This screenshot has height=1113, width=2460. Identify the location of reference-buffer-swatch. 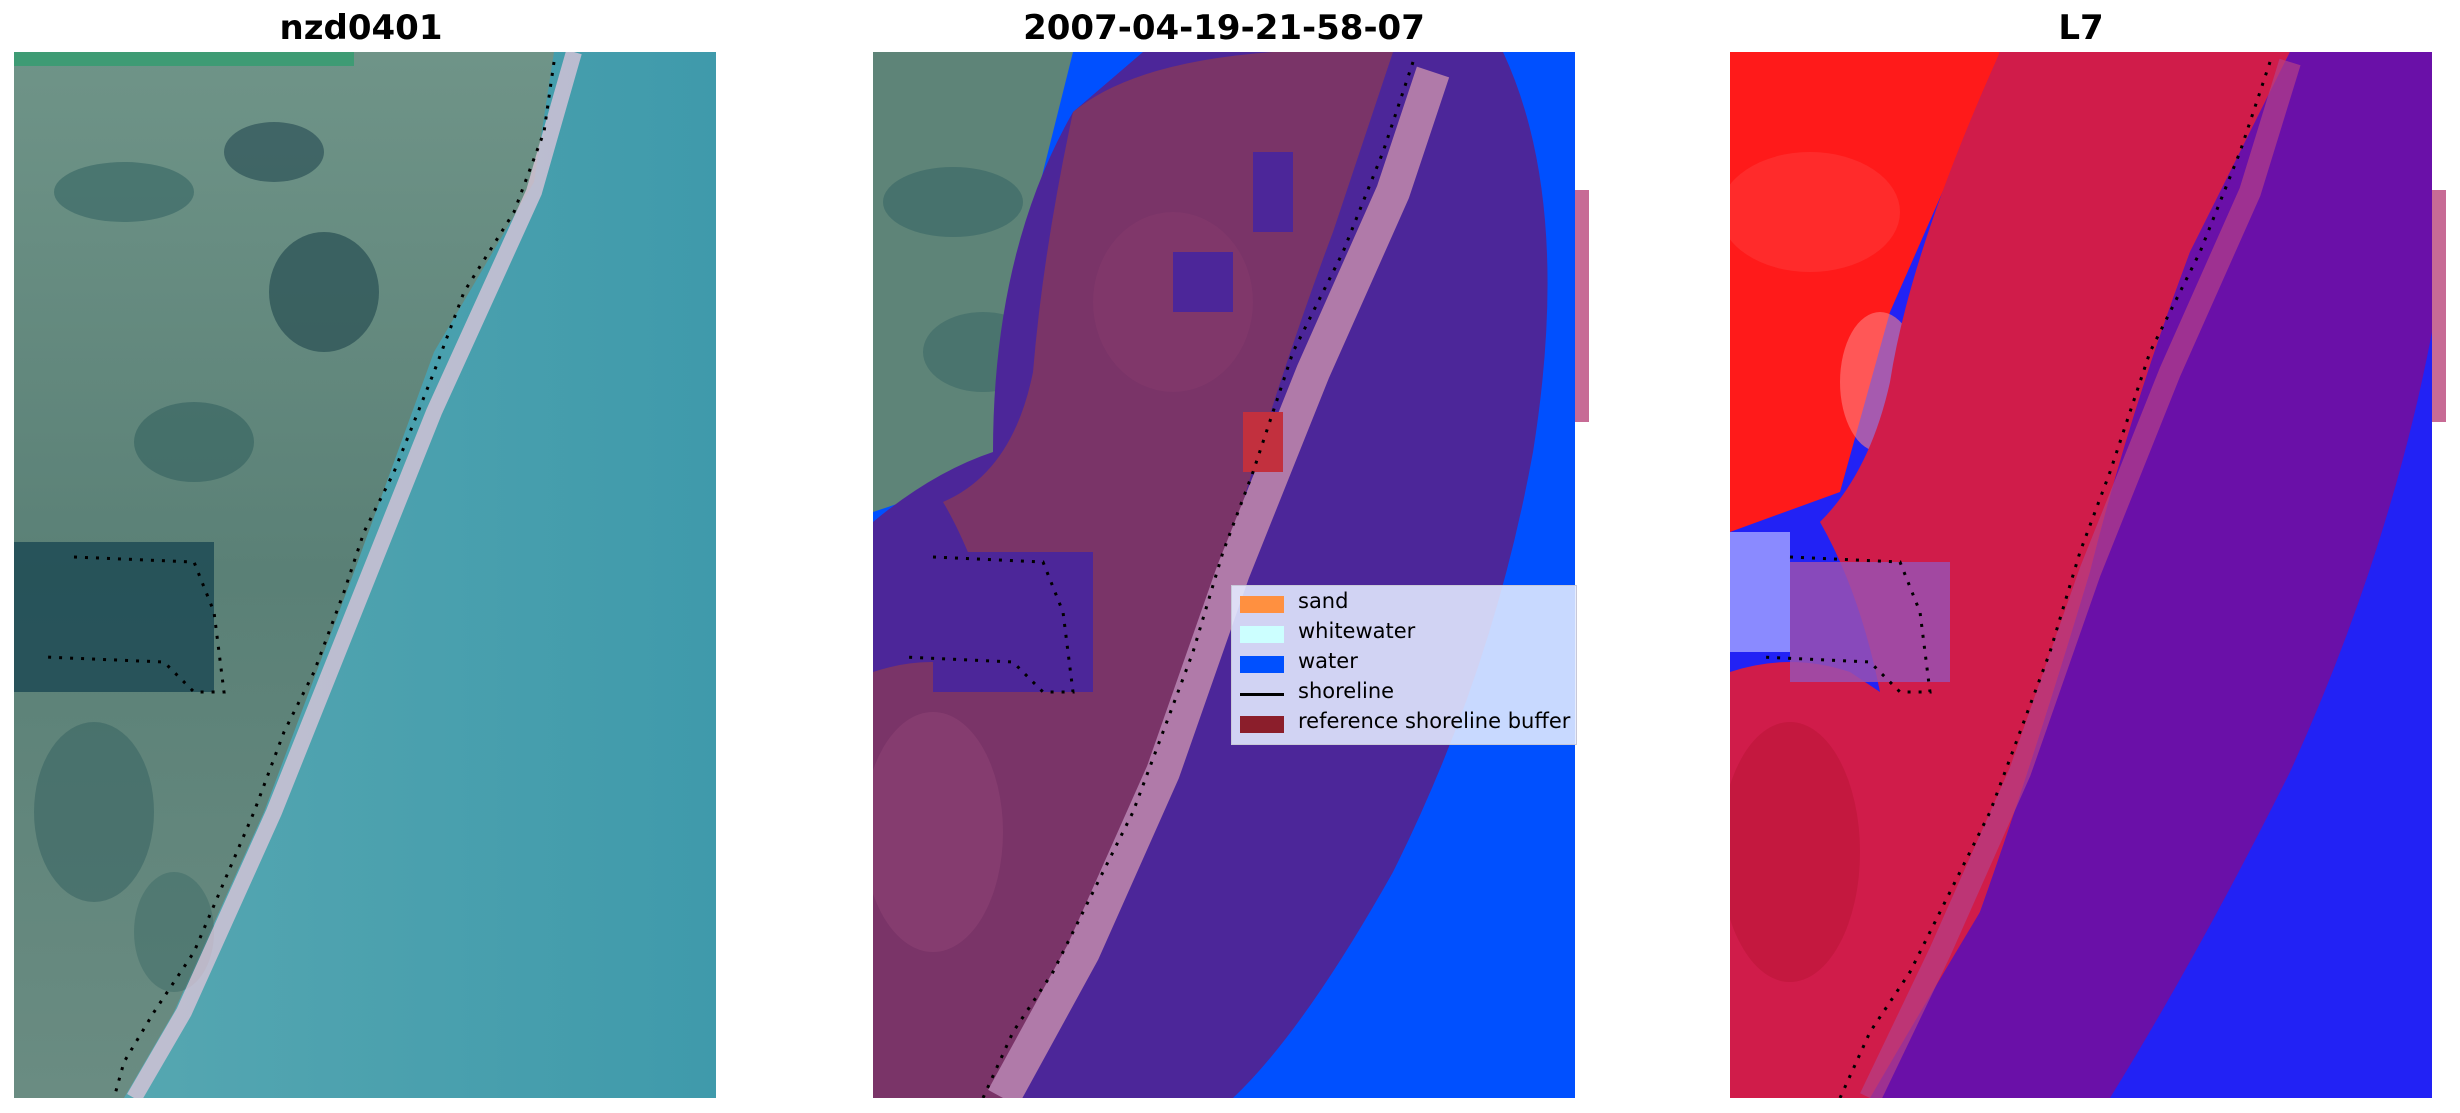
(1262, 724).